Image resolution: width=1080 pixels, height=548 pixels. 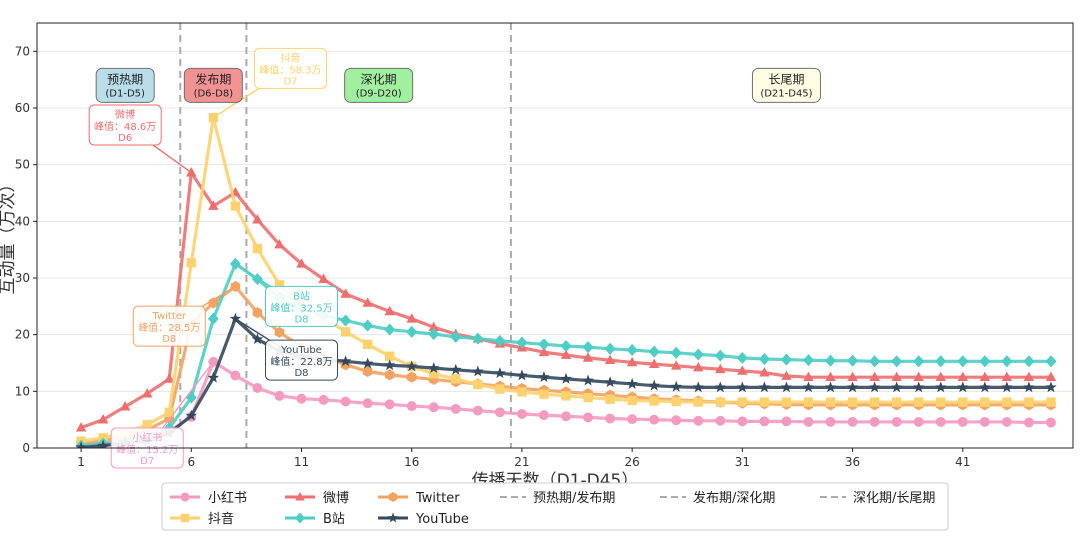 What do you see at coordinates (22, 108) in the screenshot?
I see `y-tick-label: 60` at bounding box center [22, 108].